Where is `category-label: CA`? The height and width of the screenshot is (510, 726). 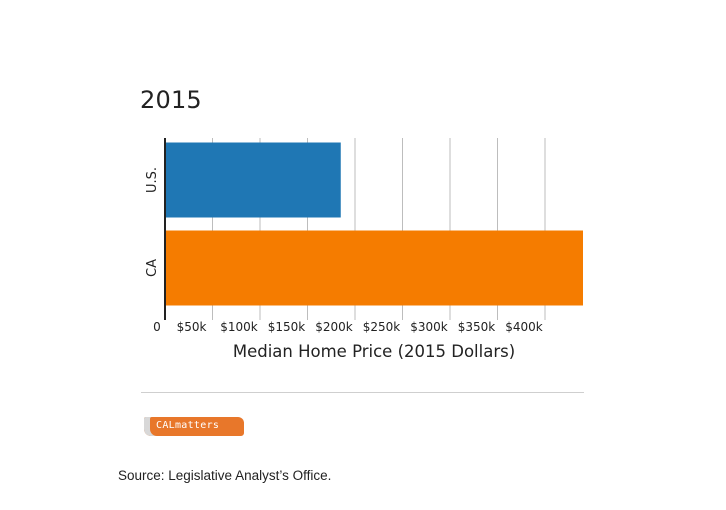 category-label: CA is located at coordinates (152, 268).